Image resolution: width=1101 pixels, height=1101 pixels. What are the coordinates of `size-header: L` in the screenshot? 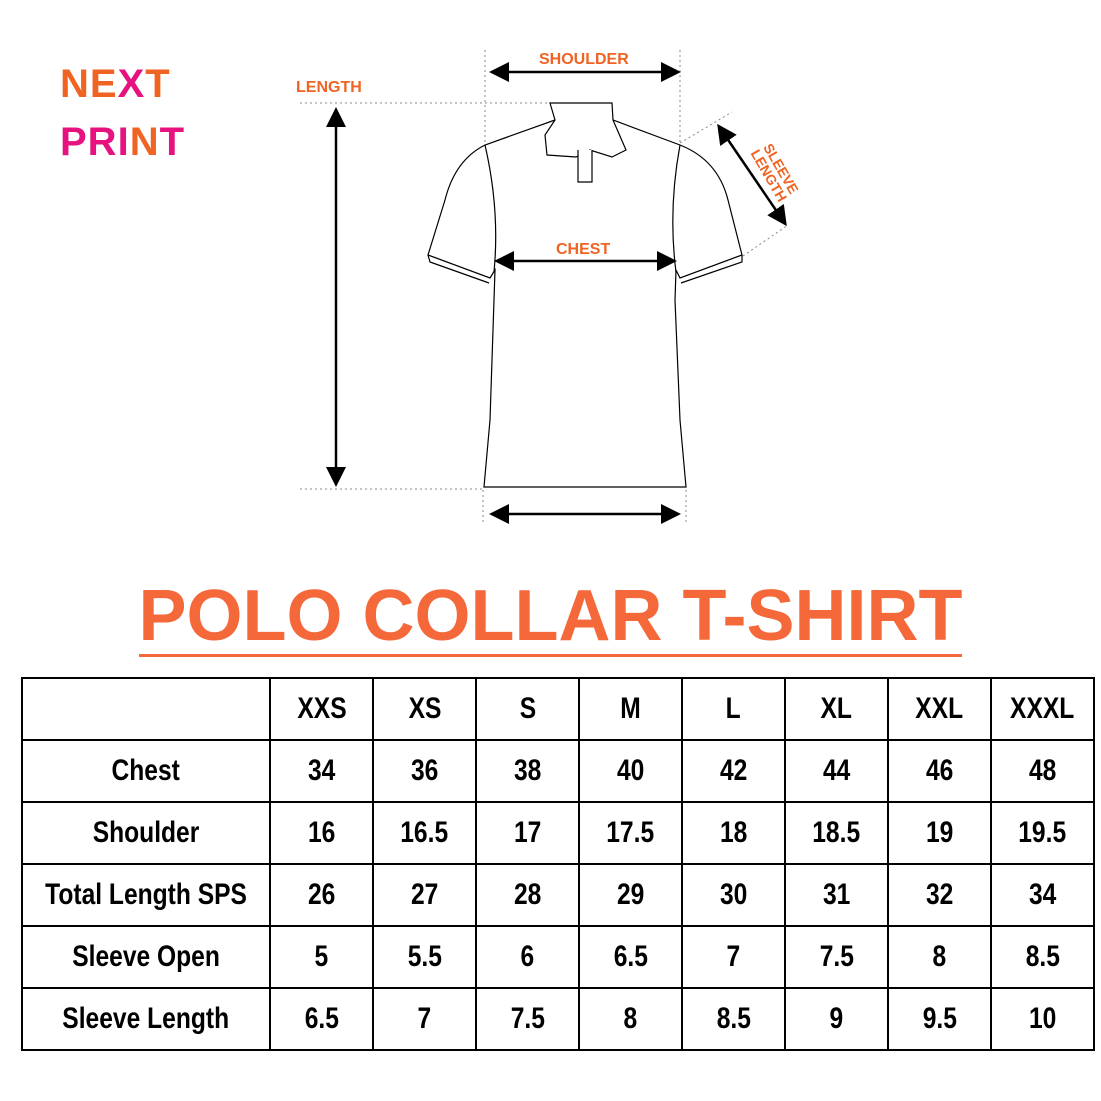 It's located at (734, 709).